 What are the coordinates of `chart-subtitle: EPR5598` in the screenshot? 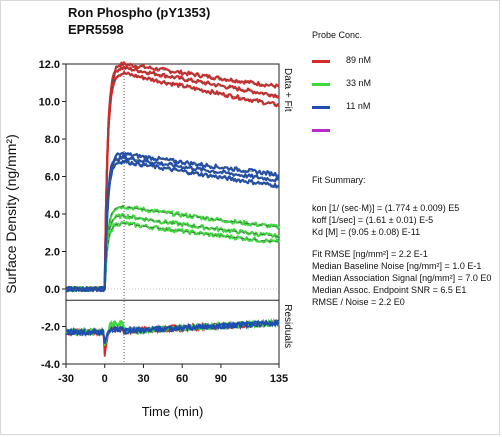 It's located at (96, 29).